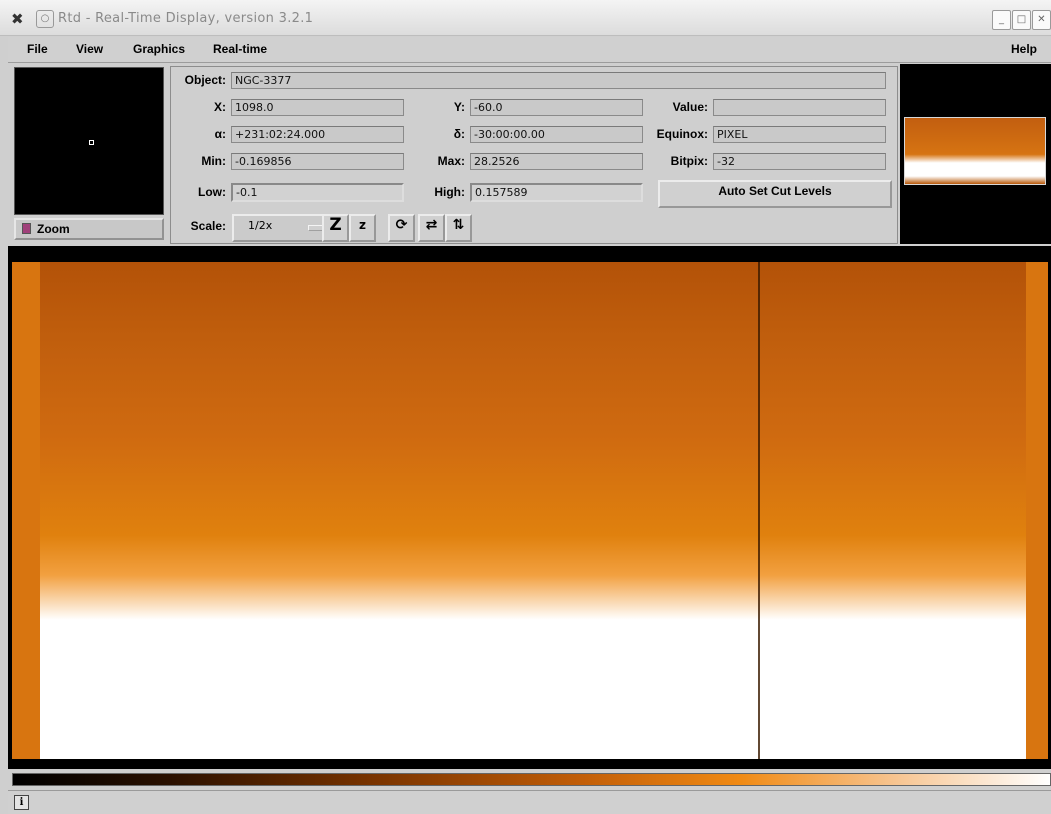  I want to click on rotate-icon: ⟳, so click(401, 228).